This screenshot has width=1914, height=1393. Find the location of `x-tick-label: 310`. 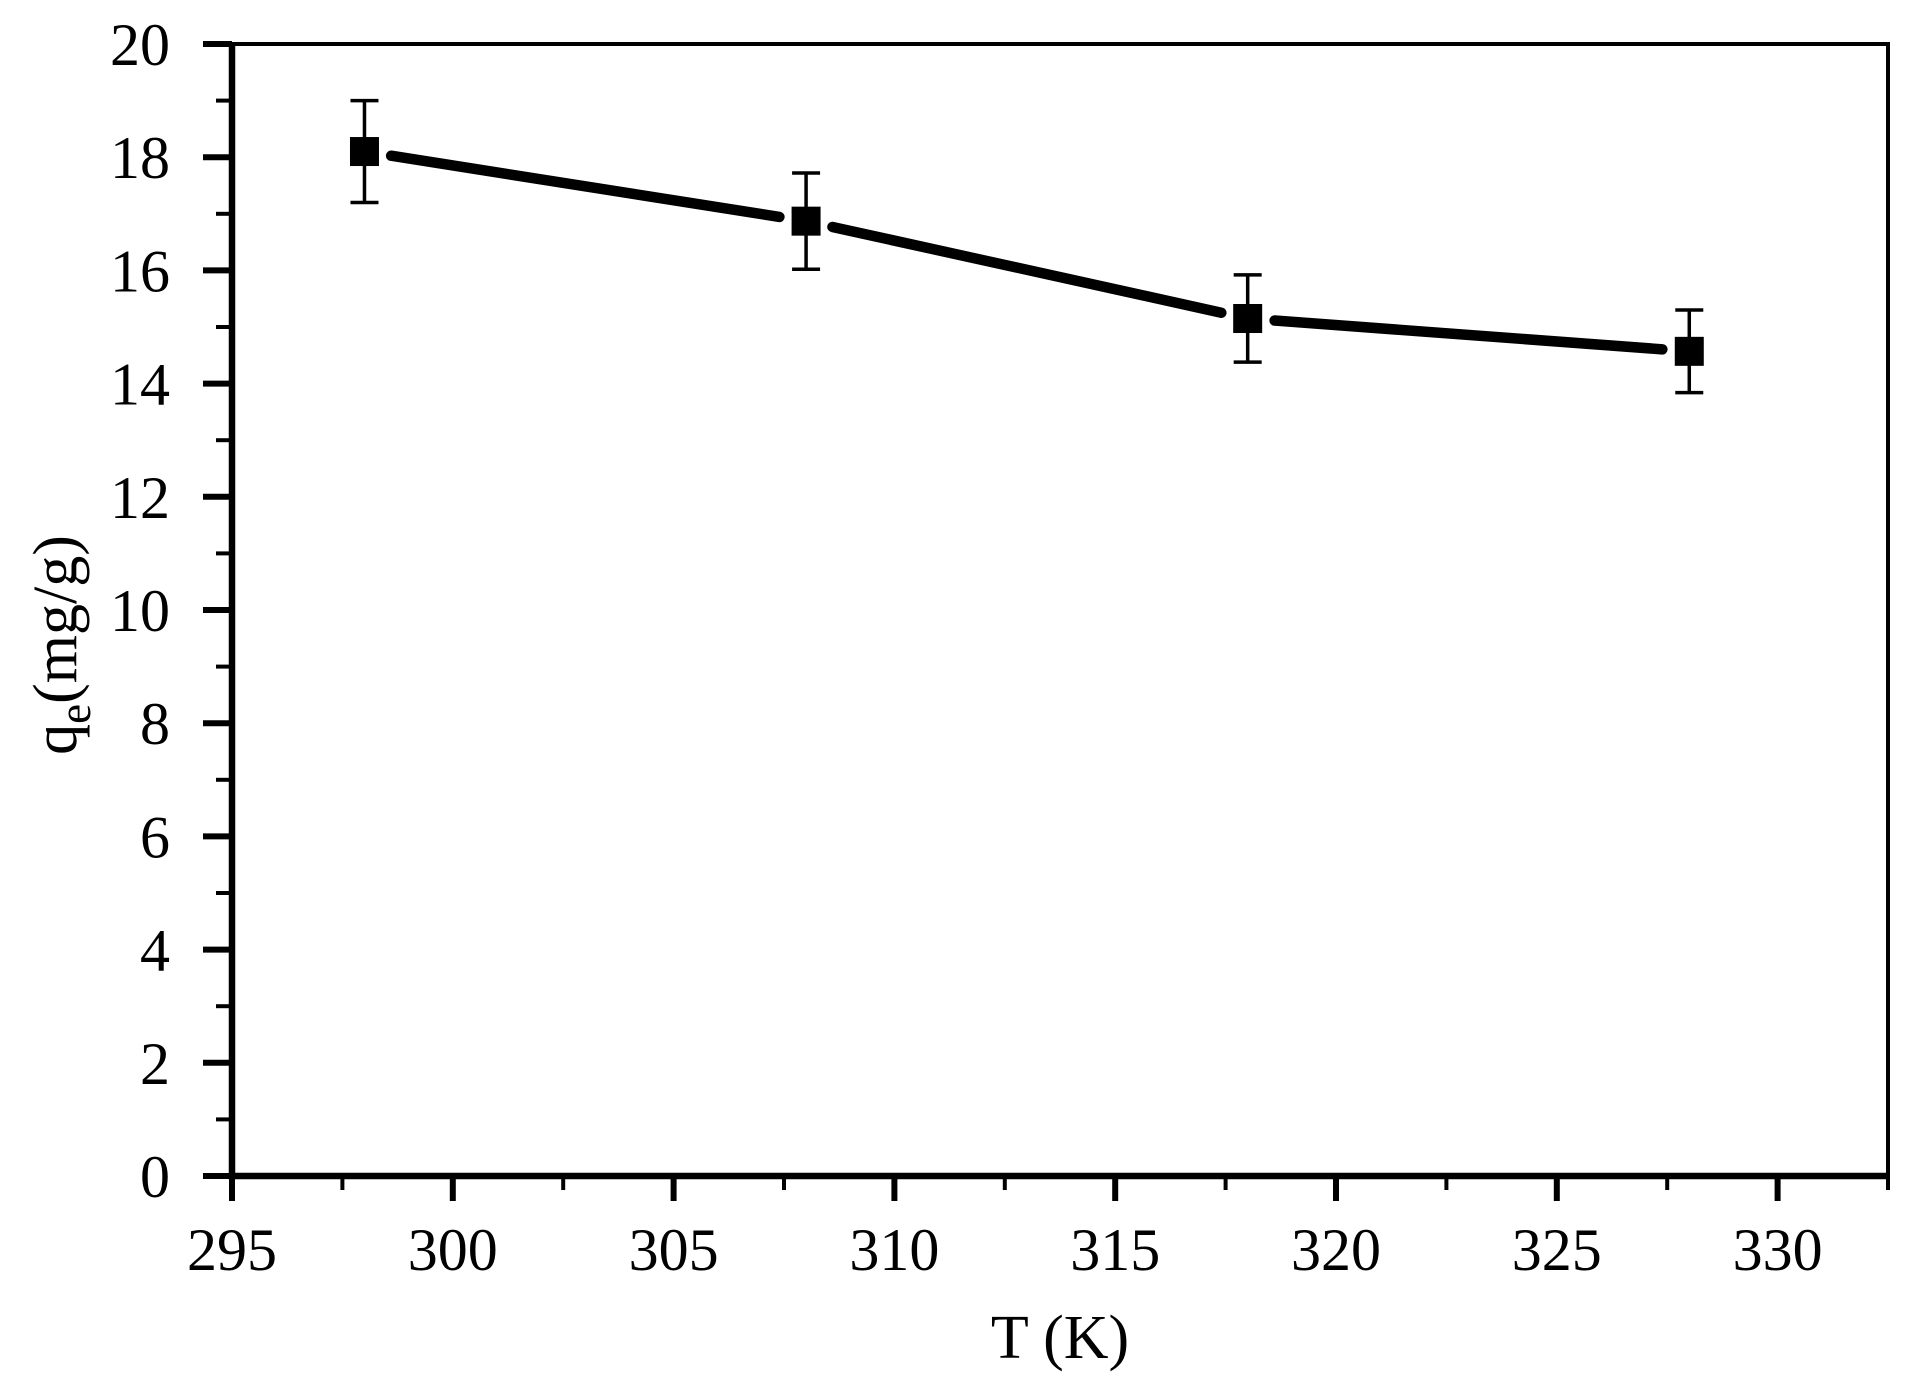

x-tick-label: 310 is located at coordinates (894, 1250).